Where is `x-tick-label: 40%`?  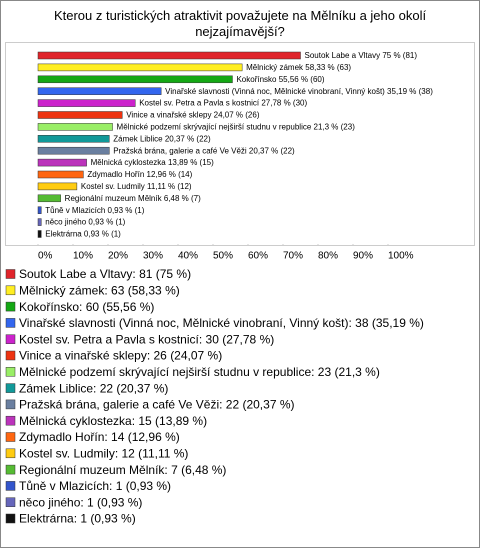
x-tick-label: 40% is located at coordinates (188, 256).